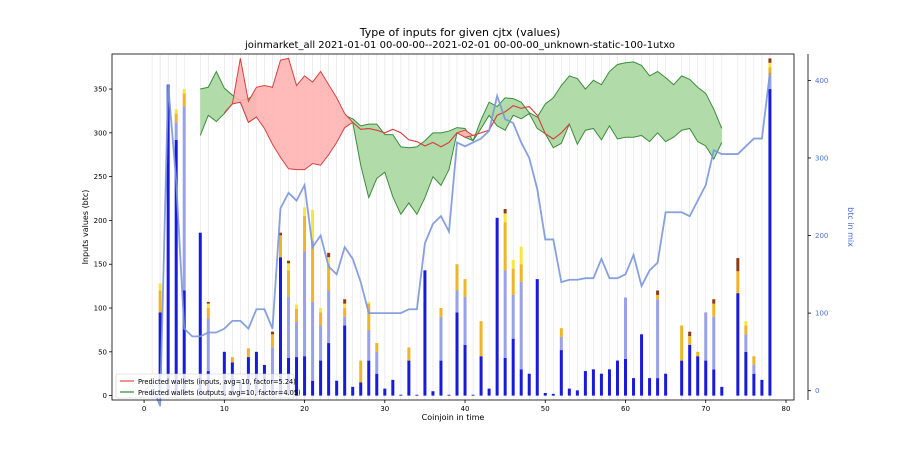 The image size is (900, 450). Describe the element at coordinates (821, 81) in the screenshot. I see `right-tick-label: 400` at that location.